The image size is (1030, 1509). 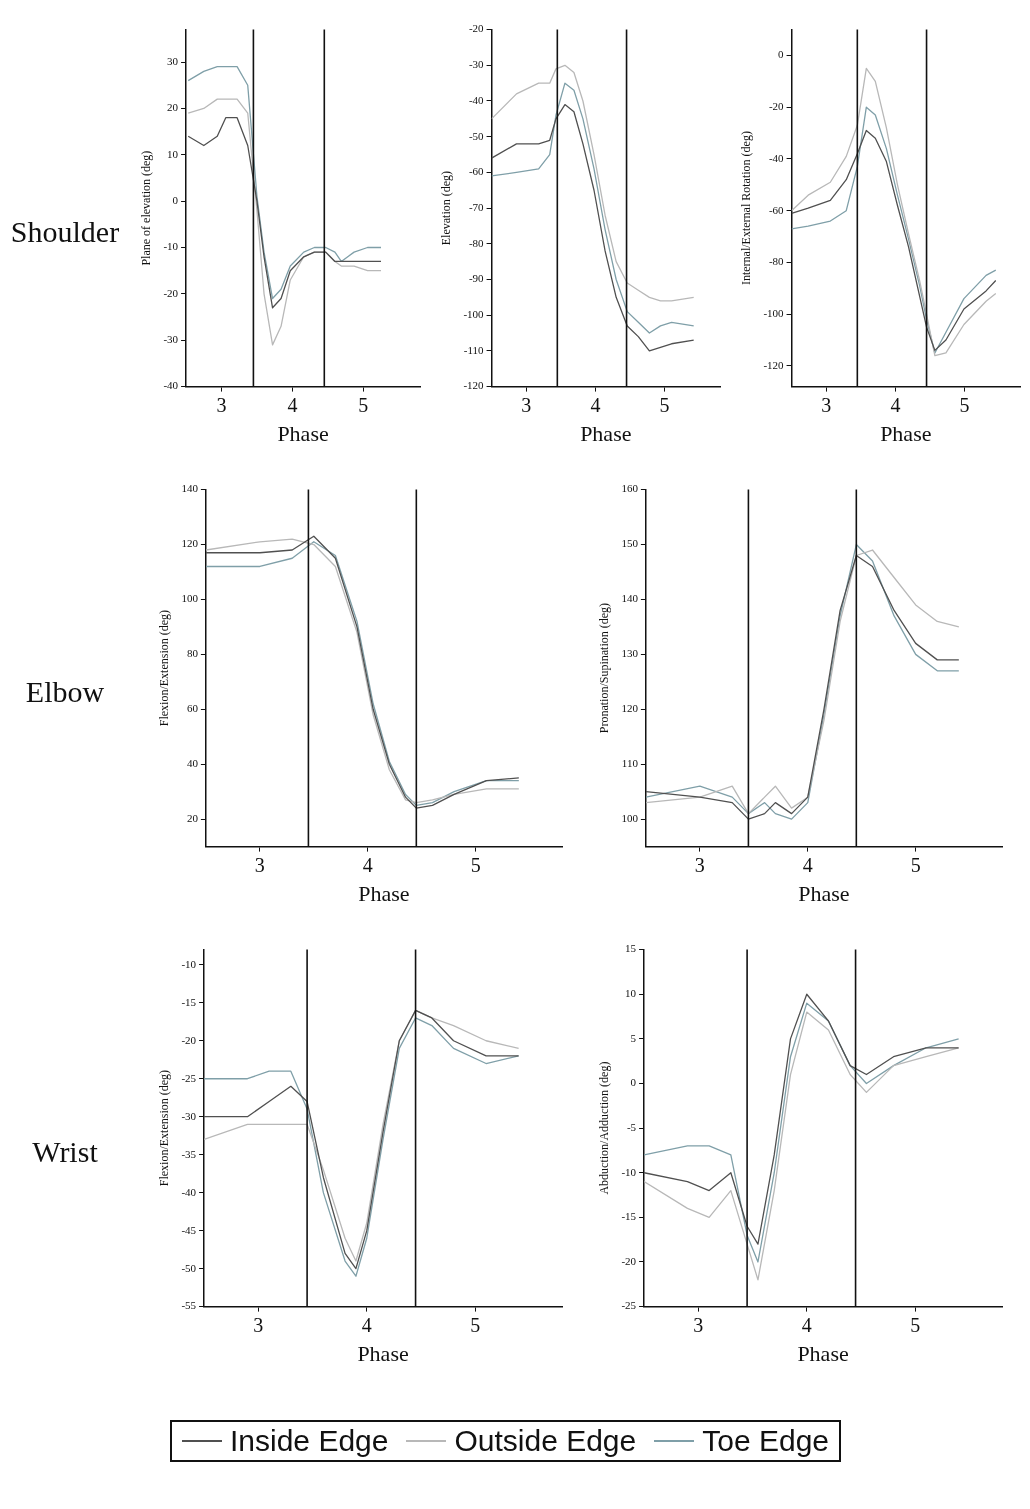 I want to click on y-axis-title: Elevation (deg), so click(x=446, y=208).